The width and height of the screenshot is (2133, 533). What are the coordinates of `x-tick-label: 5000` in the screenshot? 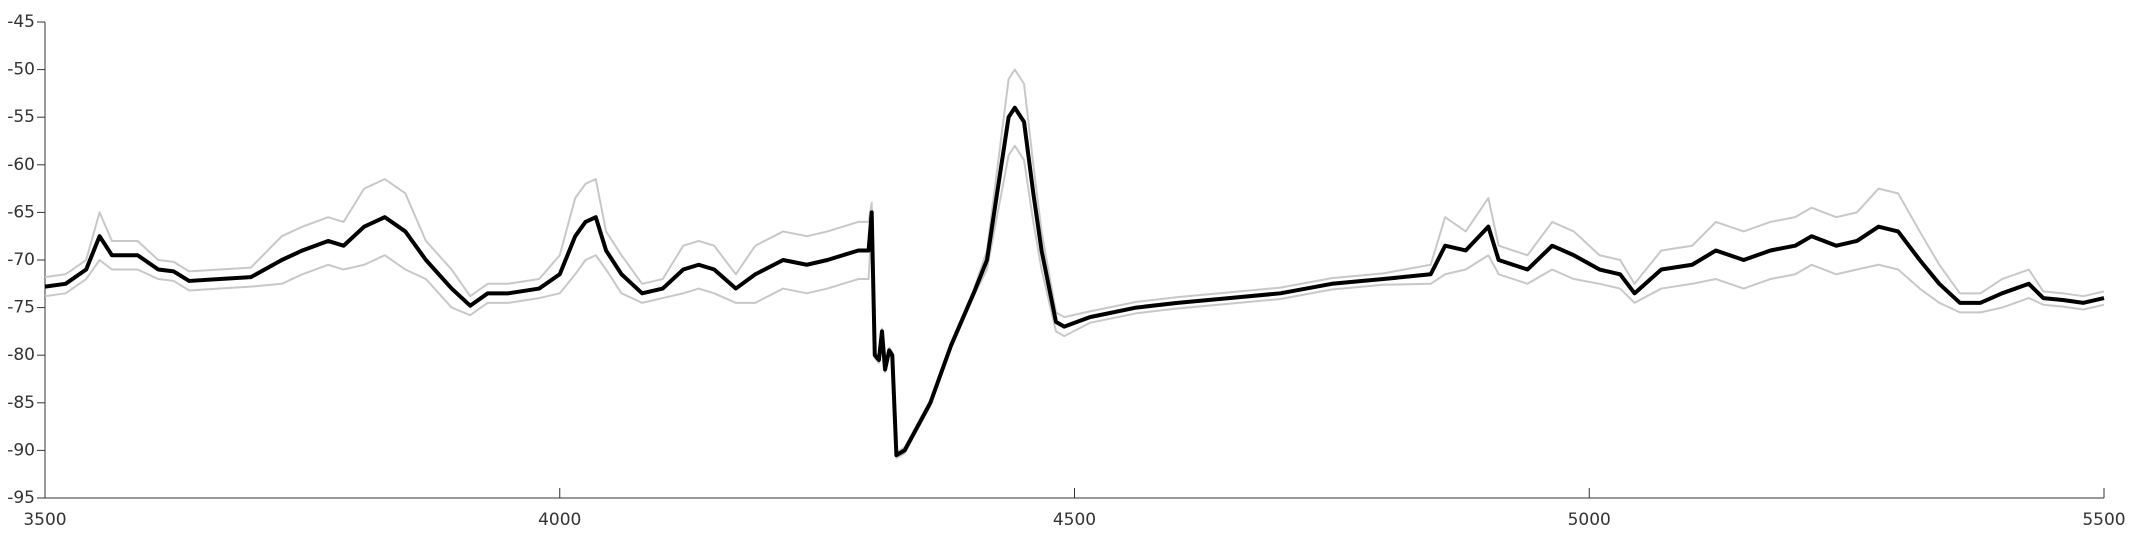 It's located at (1589, 520).